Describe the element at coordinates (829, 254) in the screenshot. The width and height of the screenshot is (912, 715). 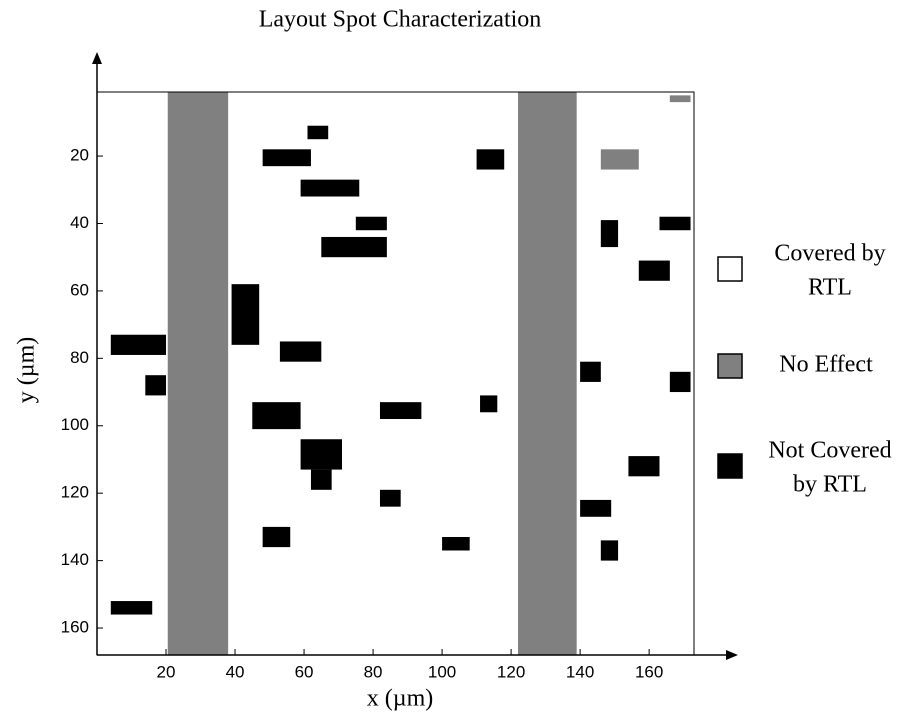
I see `legend-label: Covered by` at that location.